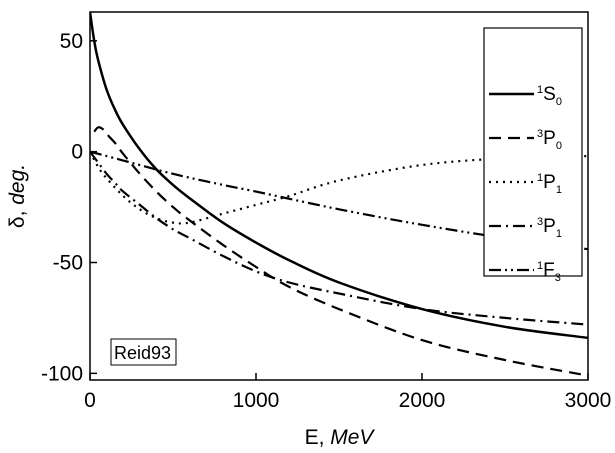 The image size is (615, 453). Describe the element at coordinates (71, 41) in the screenshot. I see `y-tick-label: 50` at that location.